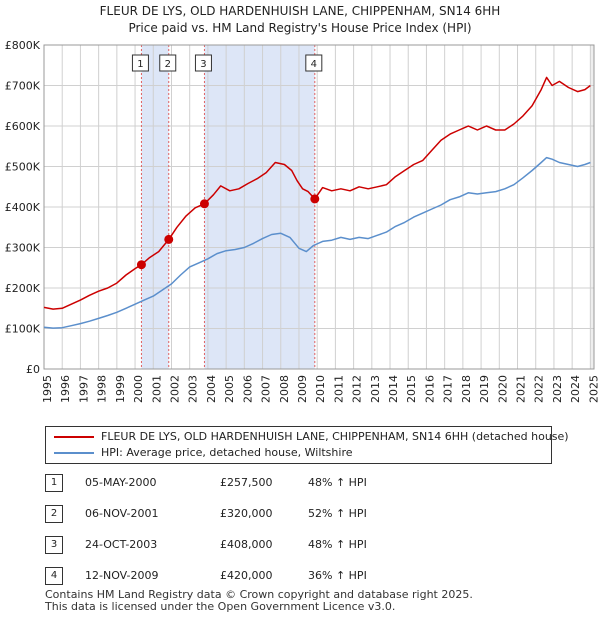 This screenshot has width=600, height=620. I want to click on x-tick-label: 2004, so click(211, 389).